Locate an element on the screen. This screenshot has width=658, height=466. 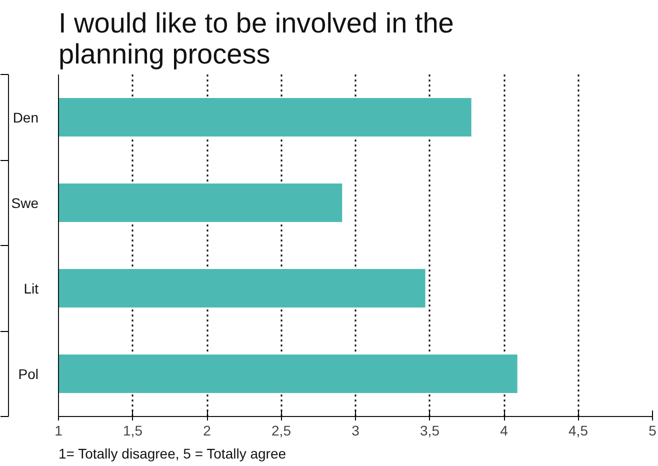
x-tick-label: 3,5 is located at coordinates (430, 430).